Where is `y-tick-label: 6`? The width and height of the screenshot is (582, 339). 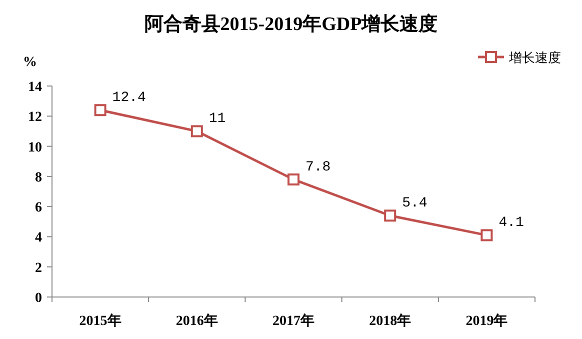 y-tick-label: 6 is located at coordinates (38, 208).